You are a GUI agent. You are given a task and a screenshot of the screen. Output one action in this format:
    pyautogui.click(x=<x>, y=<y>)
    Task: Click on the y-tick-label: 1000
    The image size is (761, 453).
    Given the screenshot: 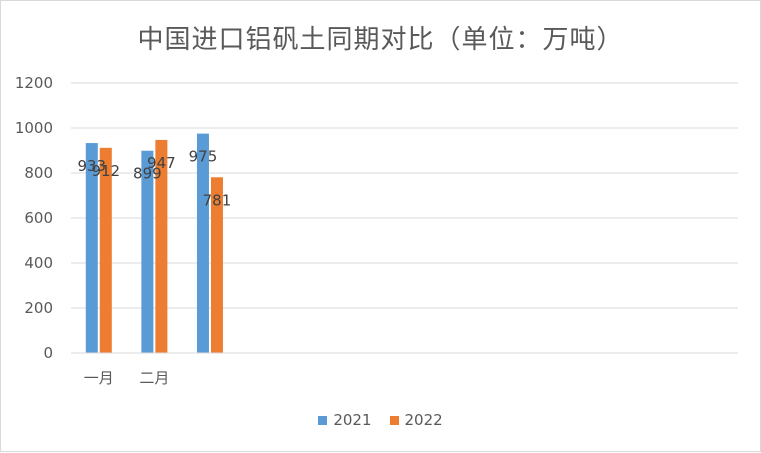 What is the action you would take?
    pyautogui.click(x=34, y=128)
    